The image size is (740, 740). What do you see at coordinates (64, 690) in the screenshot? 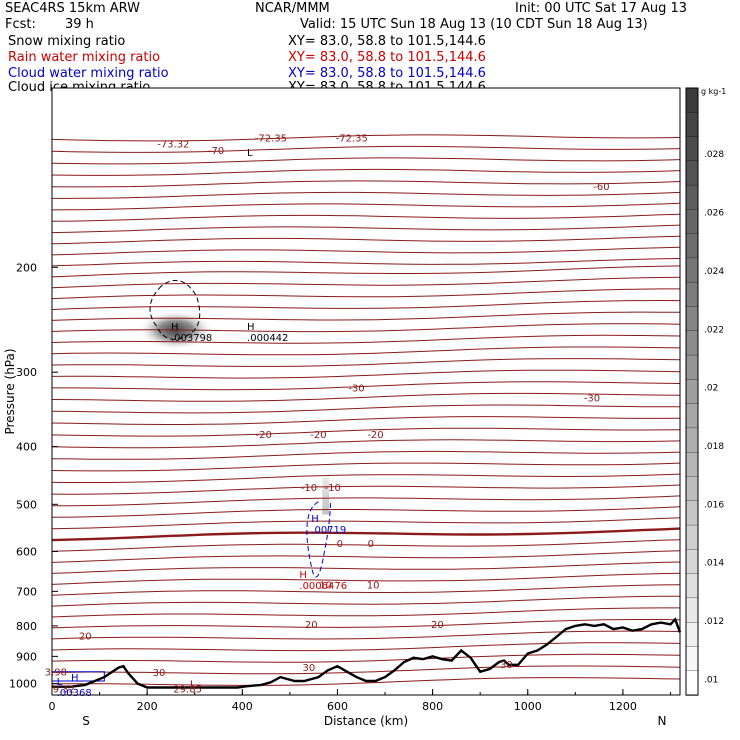
I see `isotherm-label: 9.32` at bounding box center [64, 690].